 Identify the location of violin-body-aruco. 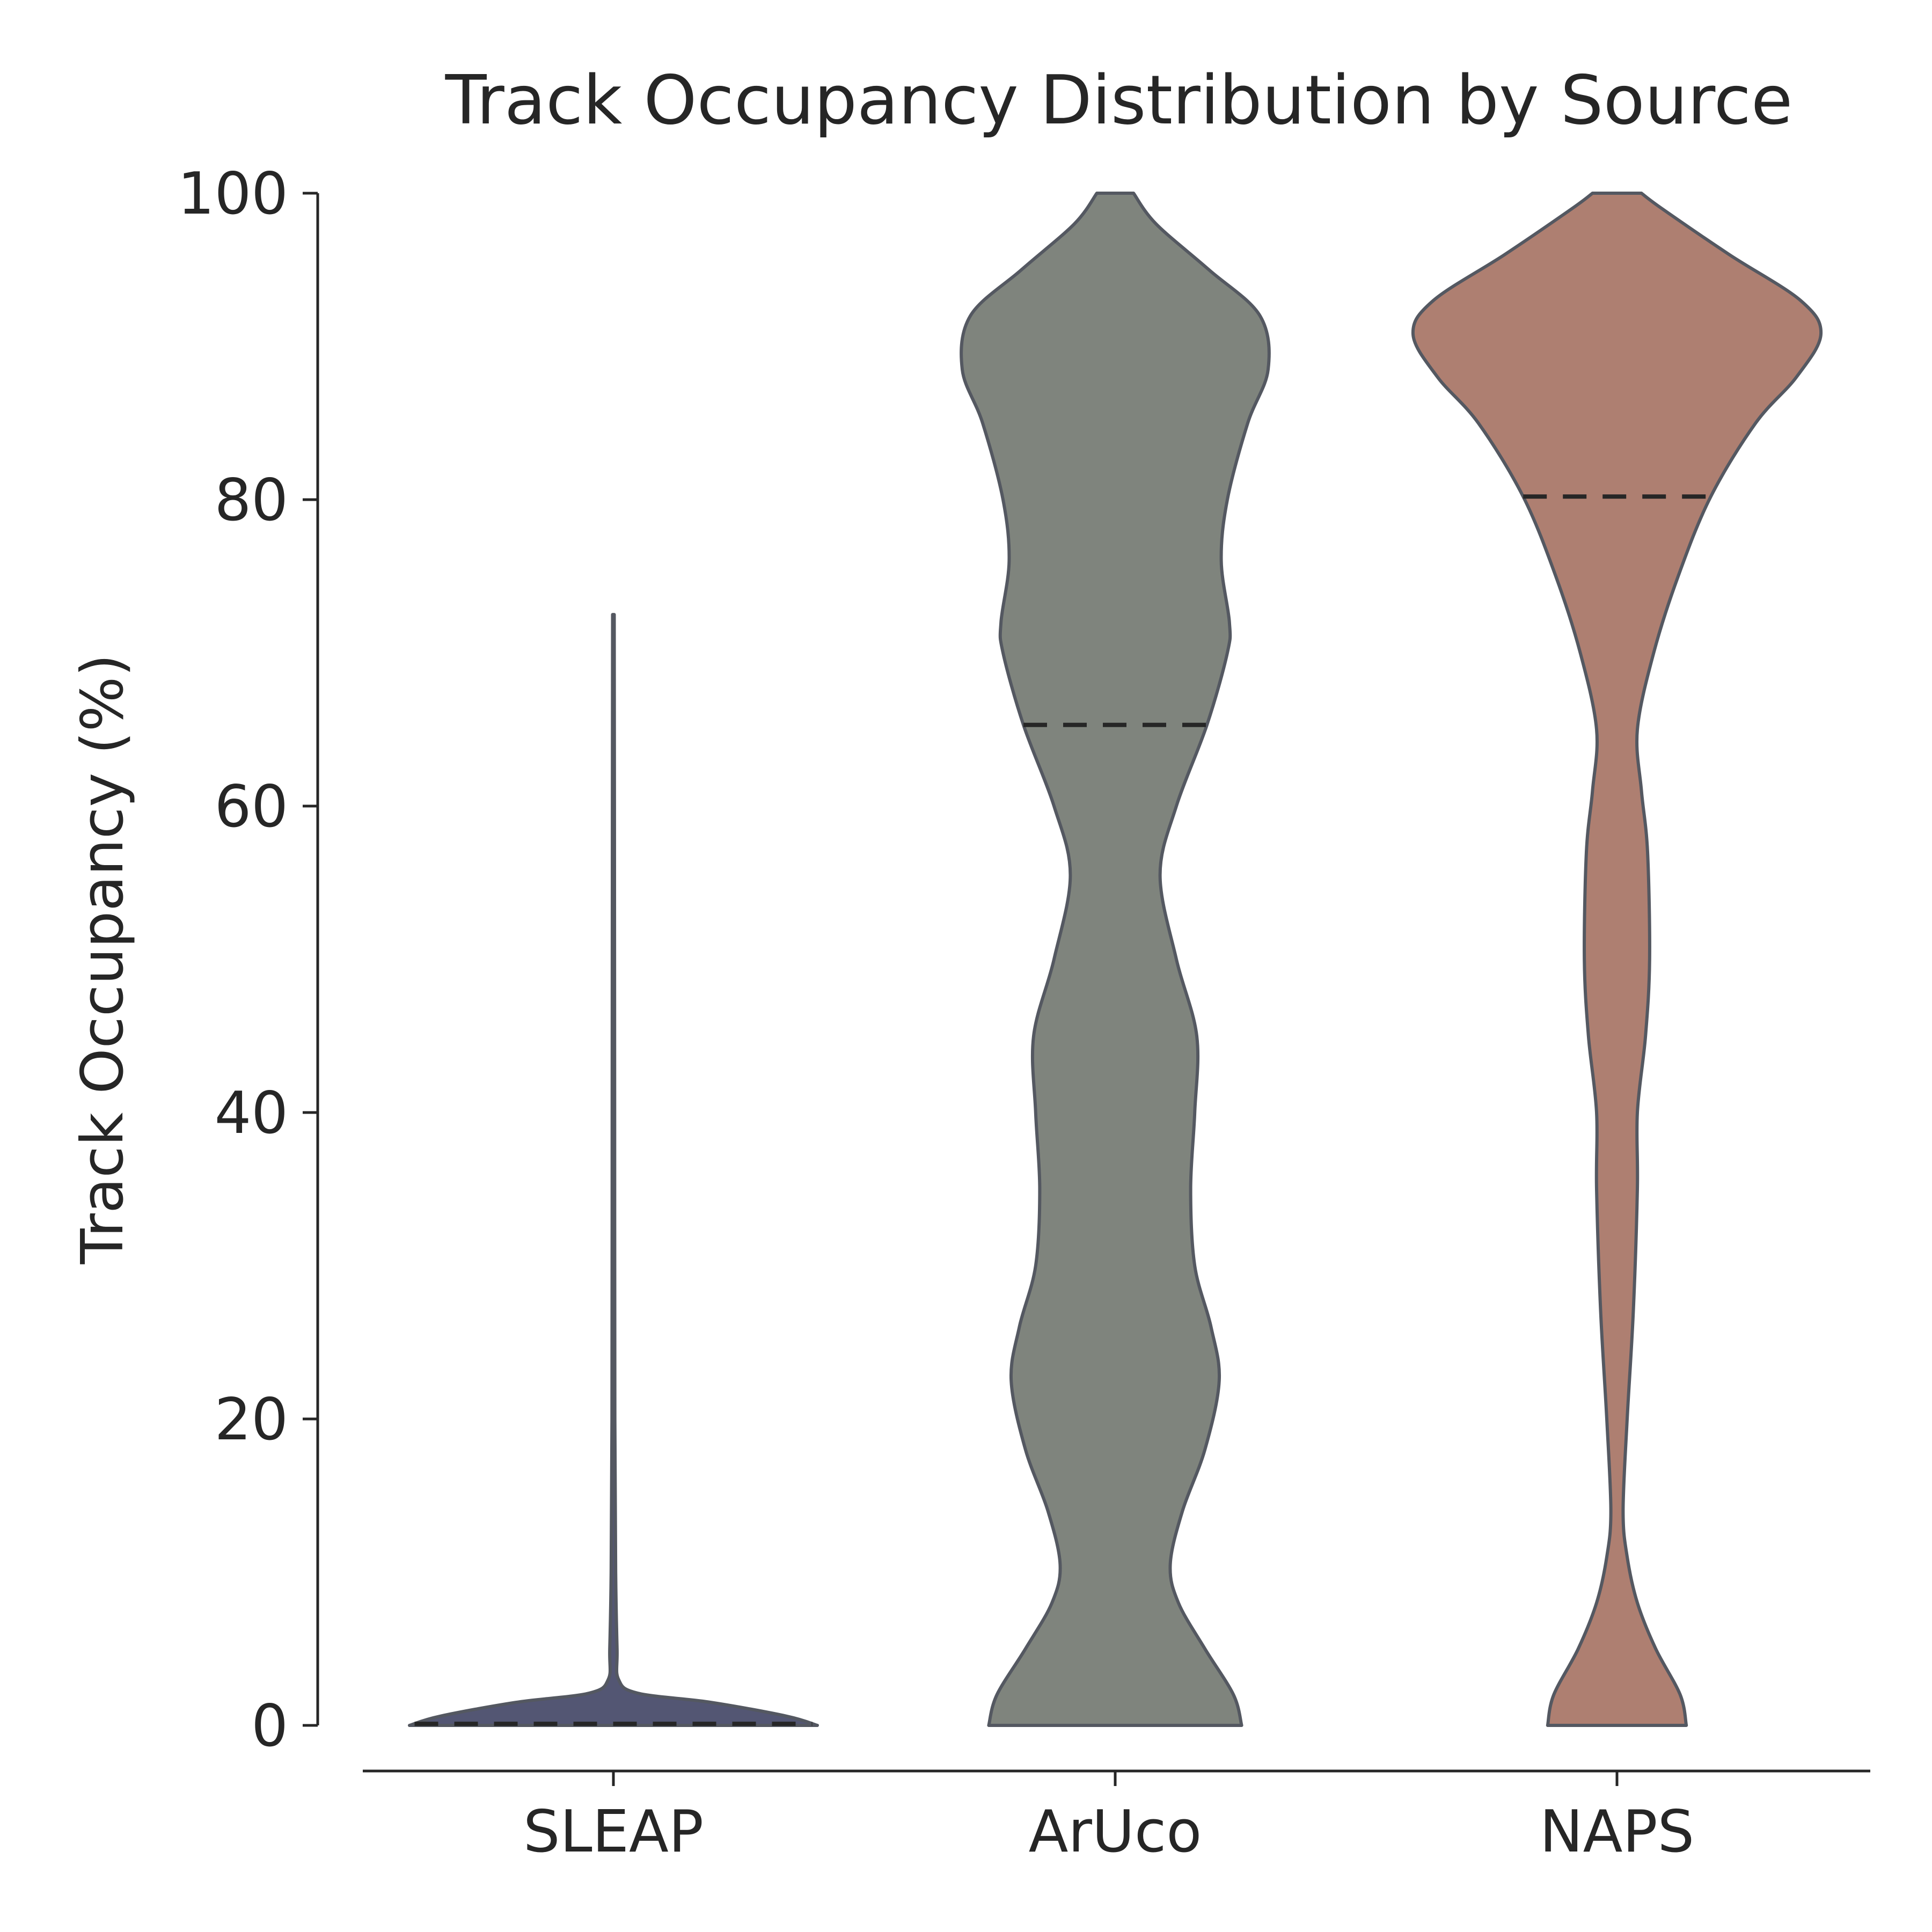
(1115, 959).